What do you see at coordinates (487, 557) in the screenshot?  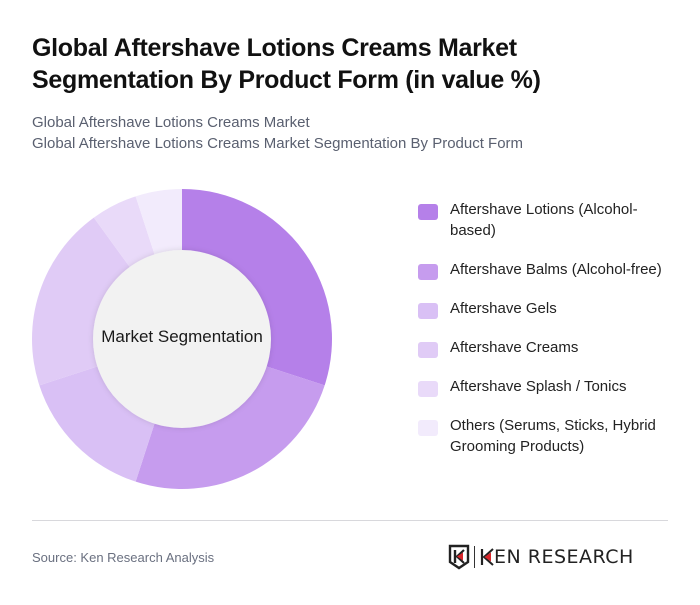 I see `ken-k-glyph-icon` at bounding box center [487, 557].